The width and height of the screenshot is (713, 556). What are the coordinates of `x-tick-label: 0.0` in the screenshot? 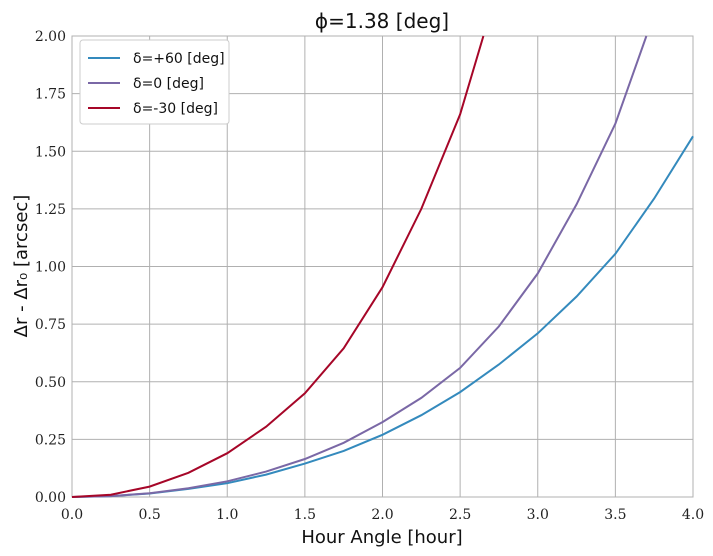 It's located at (72, 515).